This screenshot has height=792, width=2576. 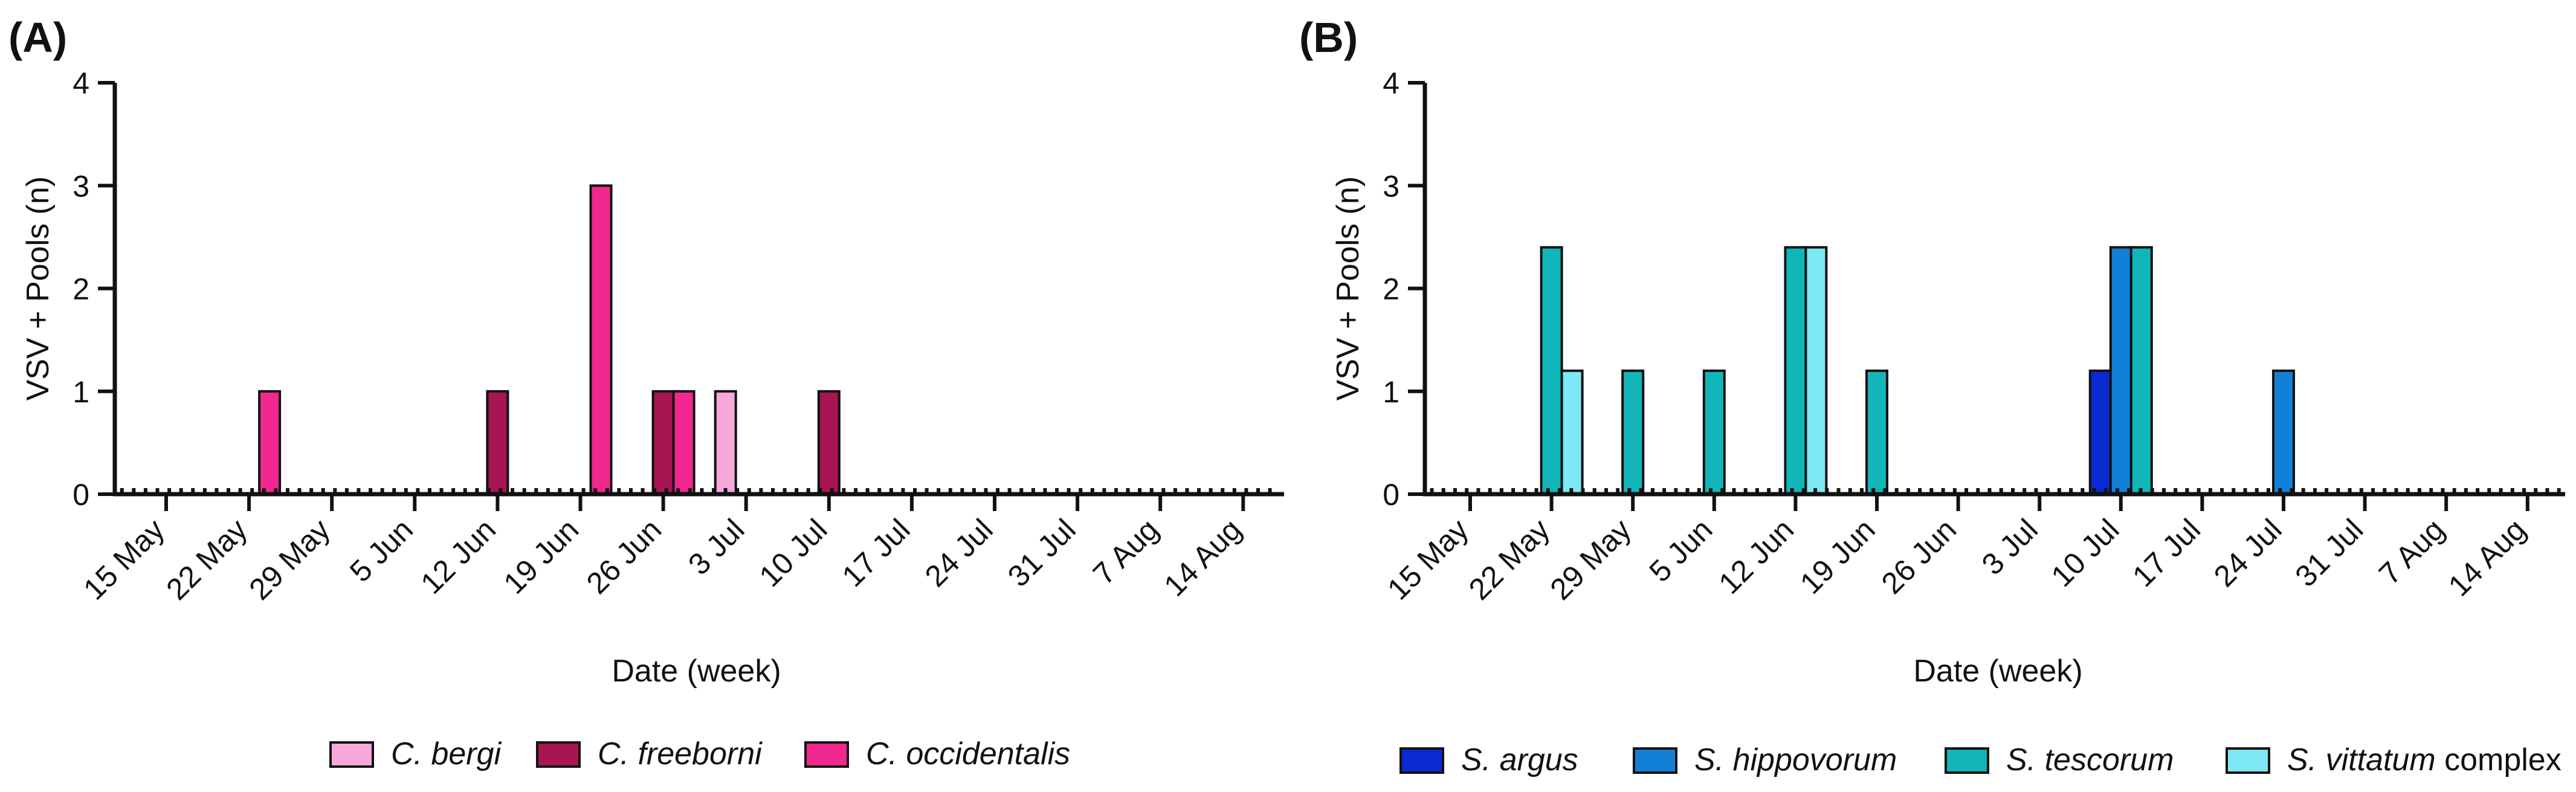 I want to click on legend-label: S. argus, so click(x=1520, y=760).